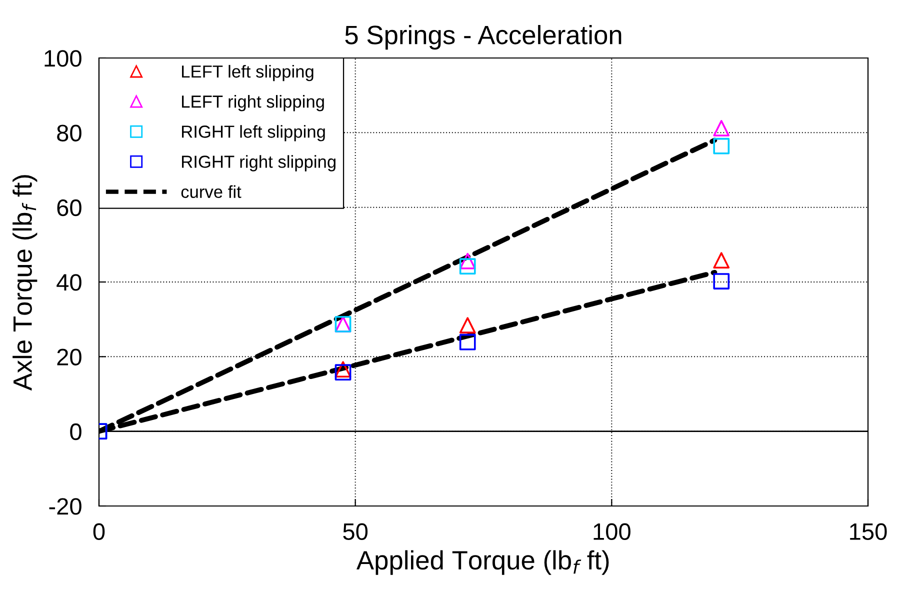 The image size is (897, 610). Describe the element at coordinates (259, 163) in the screenshot. I see `legend-label: RIGHT right slipping` at that location.